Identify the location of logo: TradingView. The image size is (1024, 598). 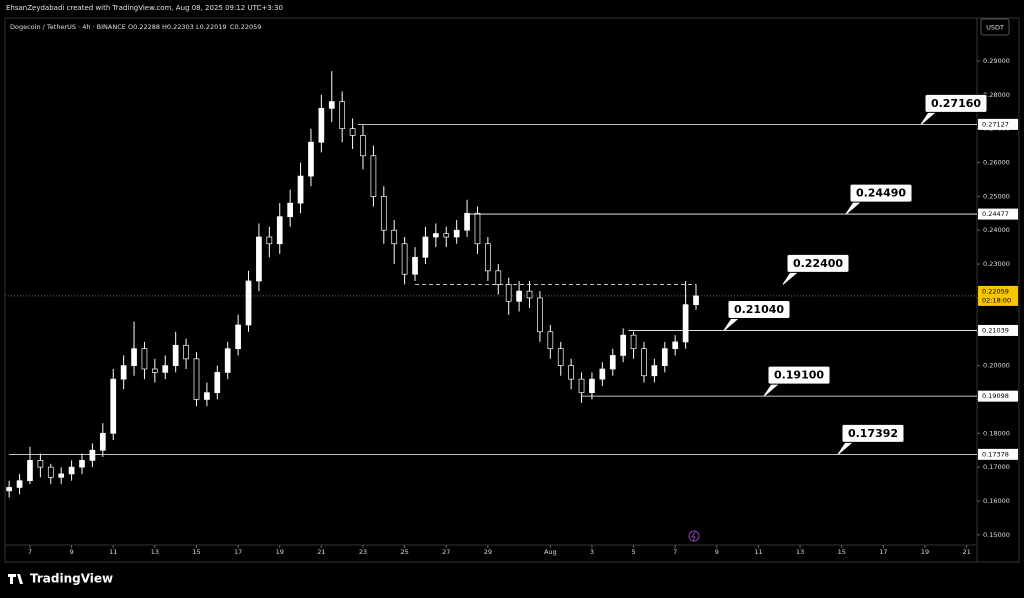
(60, 579).